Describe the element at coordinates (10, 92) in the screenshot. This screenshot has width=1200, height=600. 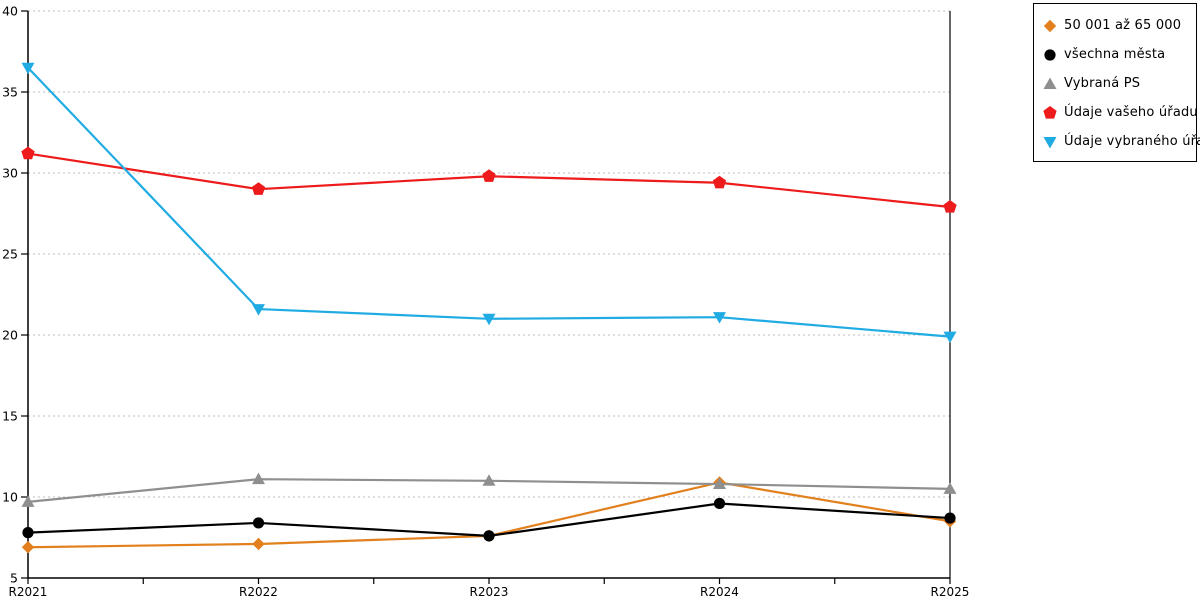
I see `y-tick-label: 35` at that location.